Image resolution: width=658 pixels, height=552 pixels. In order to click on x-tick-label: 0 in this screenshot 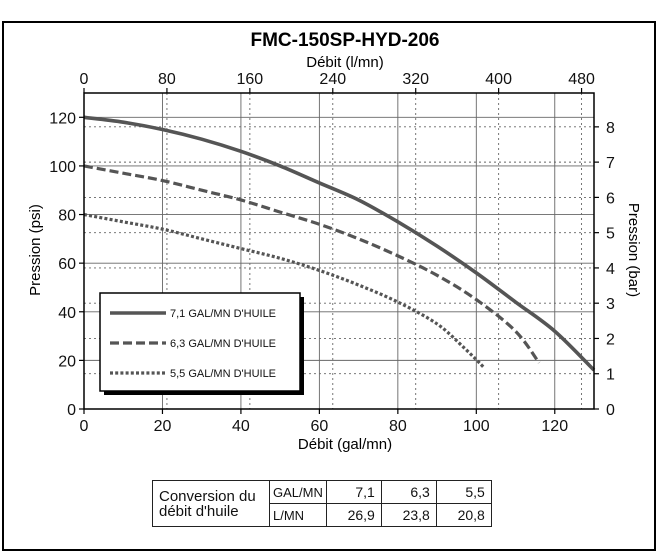, I will do `click(84, 426)`.